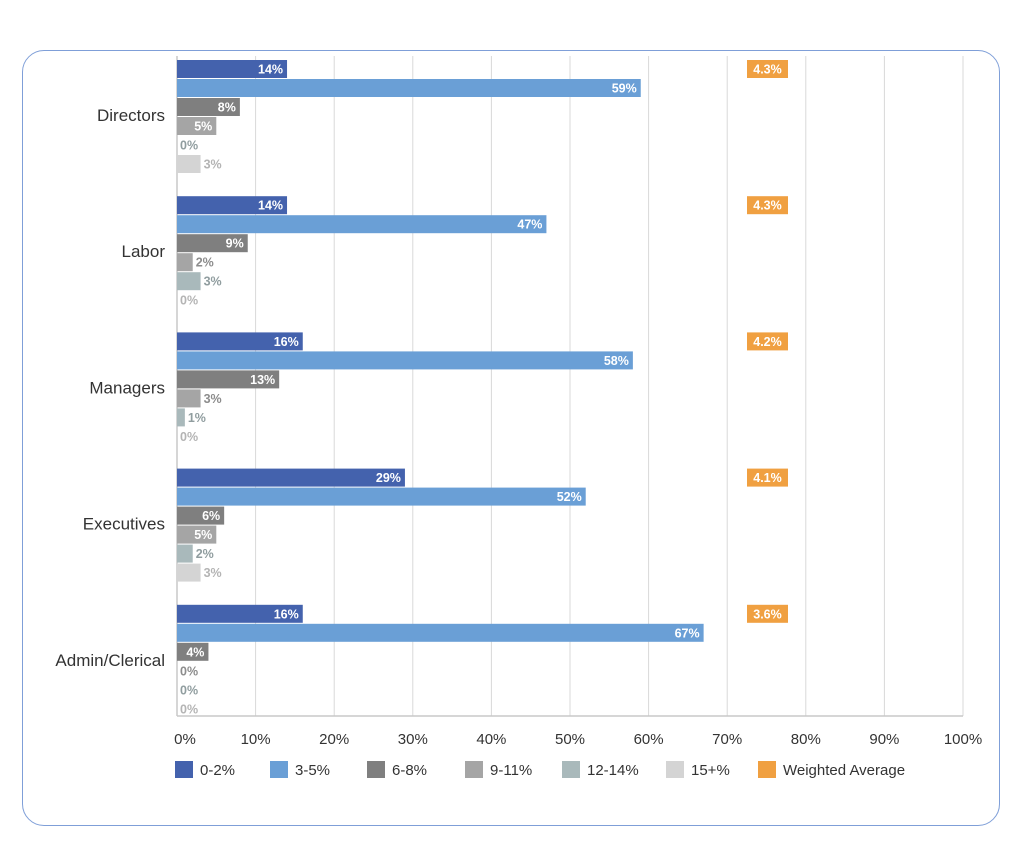 The image size is (1024, 841). I want to click on data-label: 58%, so click(616, 361).